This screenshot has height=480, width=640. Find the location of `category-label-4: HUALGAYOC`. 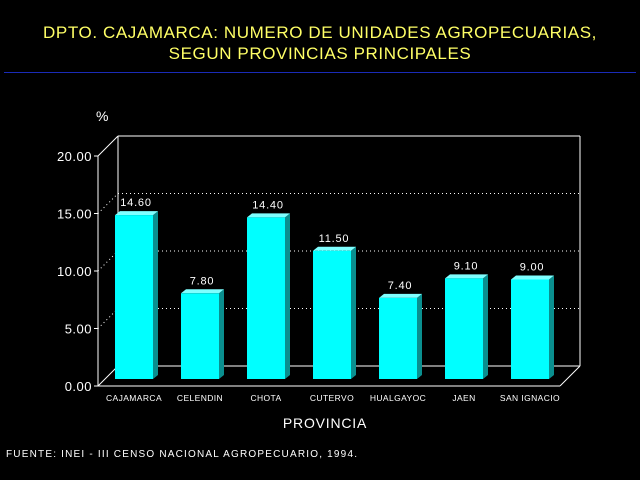

category-label-4: HUALGAYOC is located at coordinates (398, 398).